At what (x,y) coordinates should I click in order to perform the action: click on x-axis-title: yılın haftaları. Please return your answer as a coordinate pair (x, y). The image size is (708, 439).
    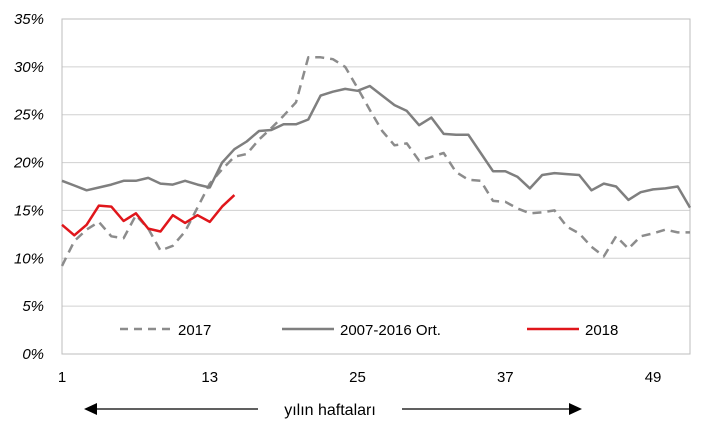
    Looking at the image, I should click on (333, 410).